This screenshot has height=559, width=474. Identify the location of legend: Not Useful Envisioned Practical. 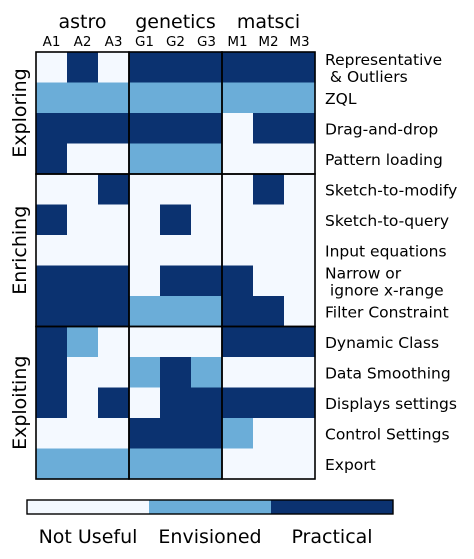
(210, 523).